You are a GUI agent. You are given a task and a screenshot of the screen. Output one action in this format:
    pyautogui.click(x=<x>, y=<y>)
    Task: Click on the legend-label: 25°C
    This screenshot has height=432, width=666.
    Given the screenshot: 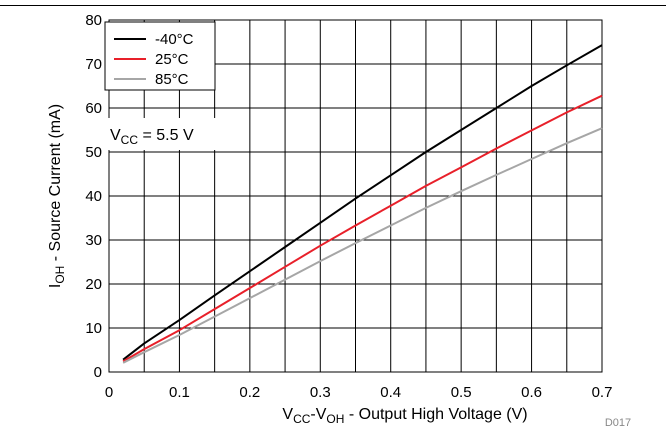 What is the action you would take?
    pyautogui.click(x=172, y=59)
    